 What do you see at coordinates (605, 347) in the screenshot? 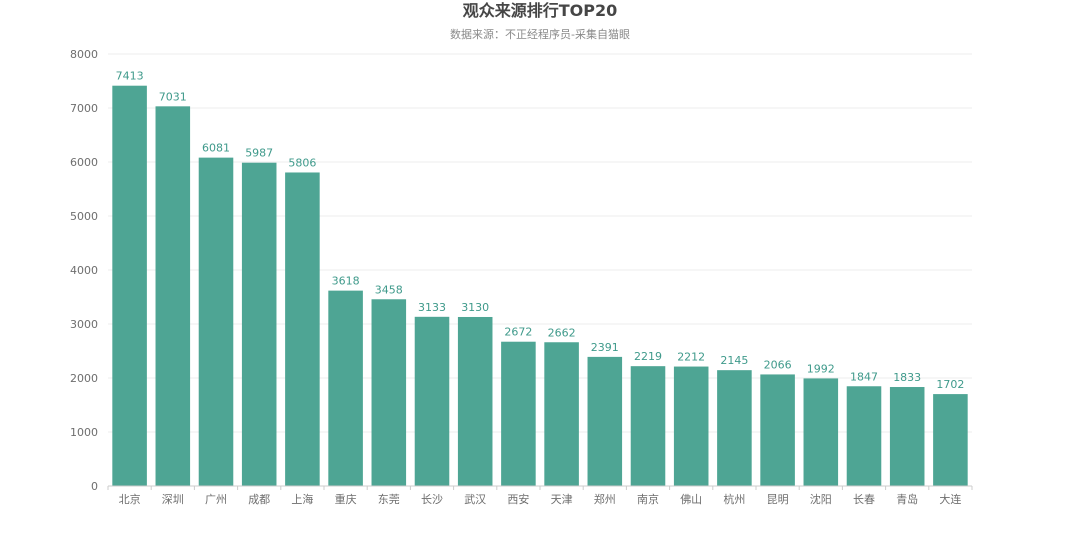
I see `bar-value-label: 2391` at bounding box center [605, 347].